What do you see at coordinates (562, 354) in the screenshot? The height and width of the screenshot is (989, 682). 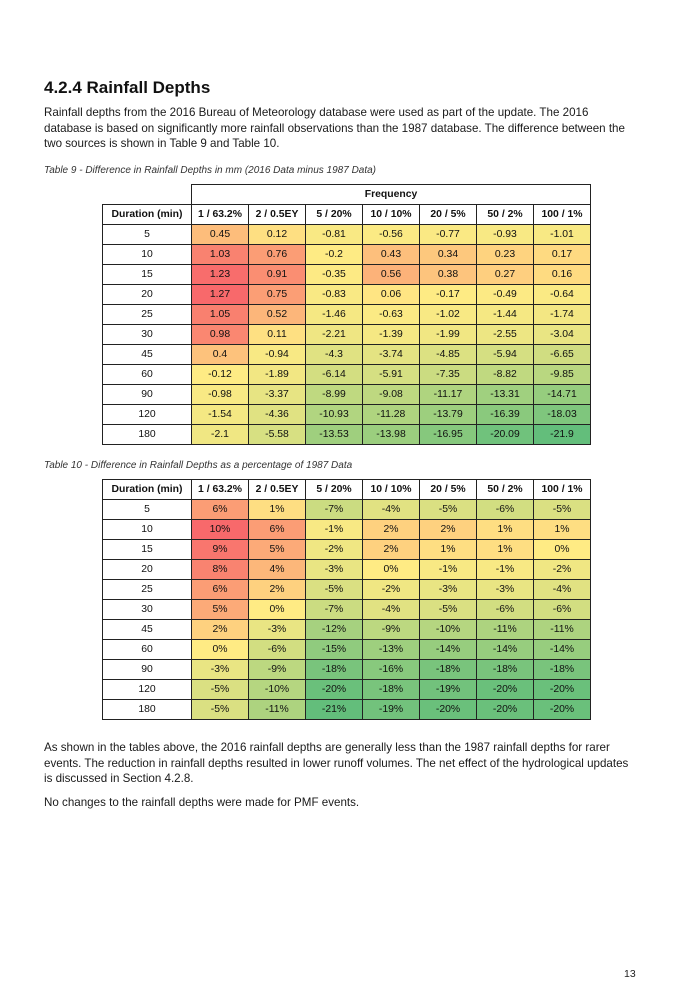 I see `value-cell: -6.65` at bounding box center [562, 354].